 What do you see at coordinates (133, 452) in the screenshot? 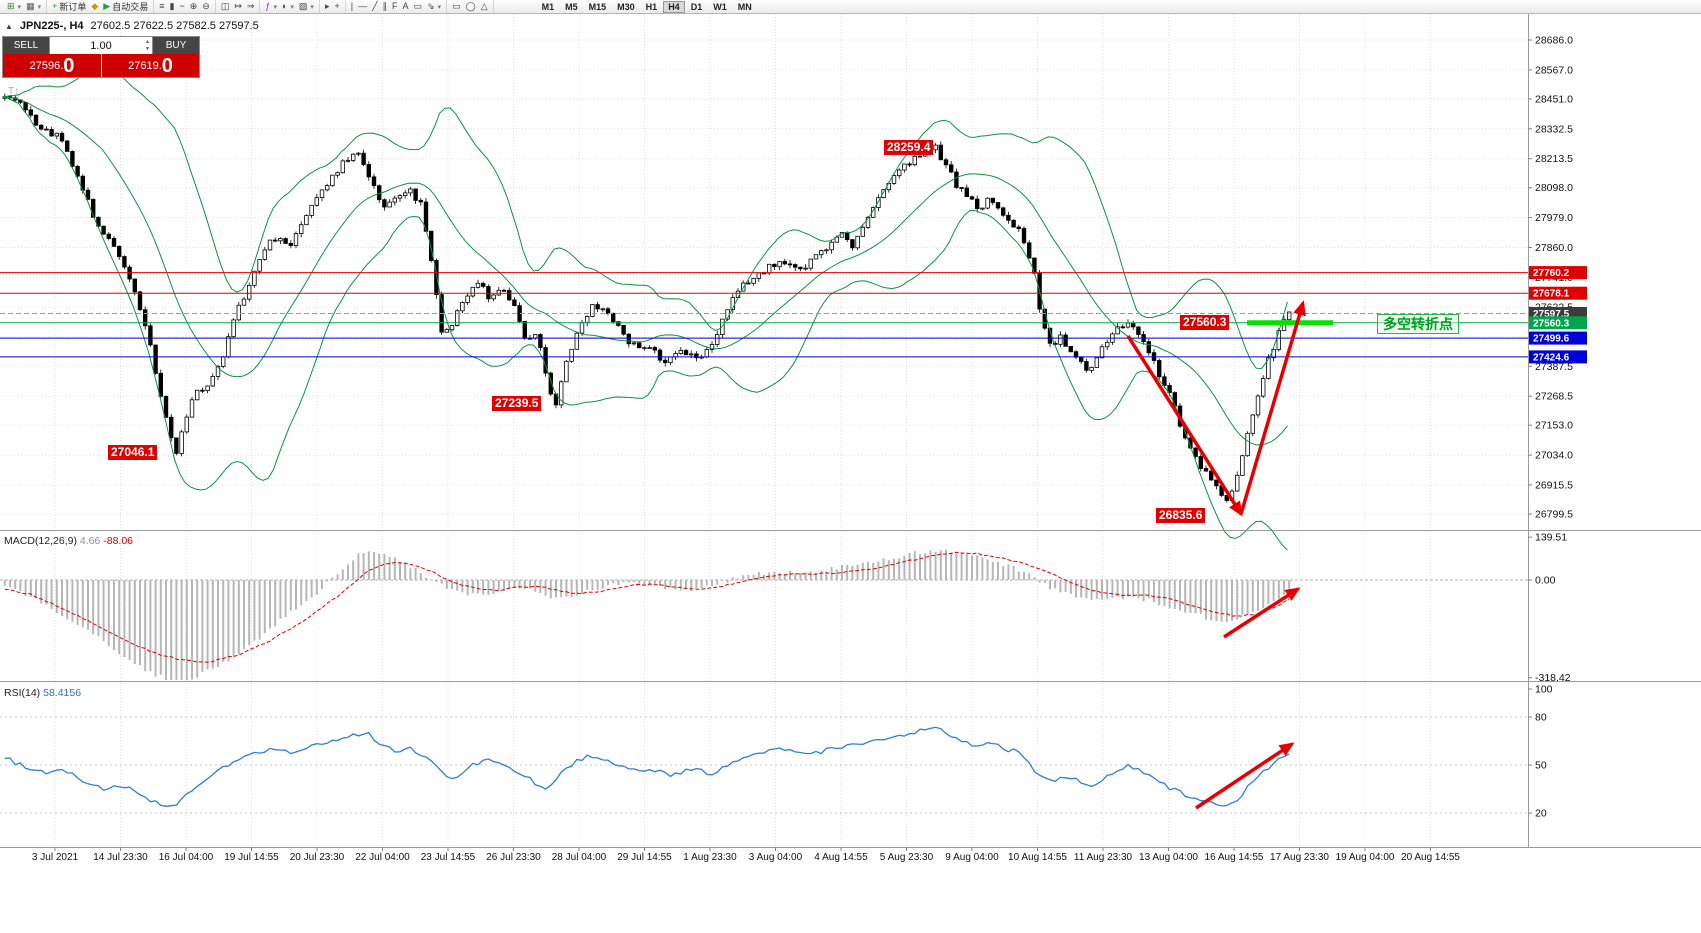
I see `price-label-27046.1: 27046.1` at bounding box center [133, 452].